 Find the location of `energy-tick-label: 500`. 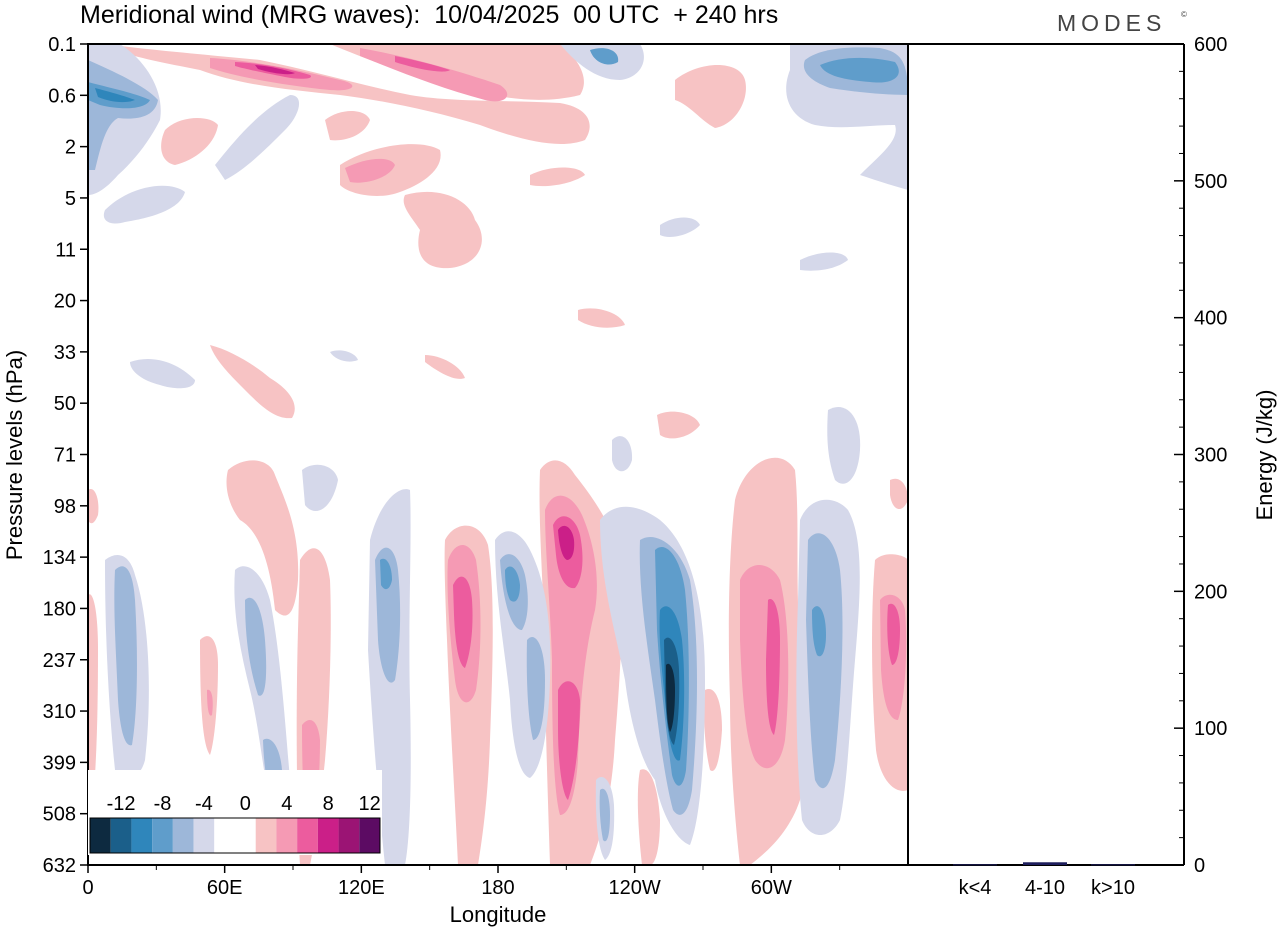

energy-tick-label: 500 is located at coordinates (1210, 182).